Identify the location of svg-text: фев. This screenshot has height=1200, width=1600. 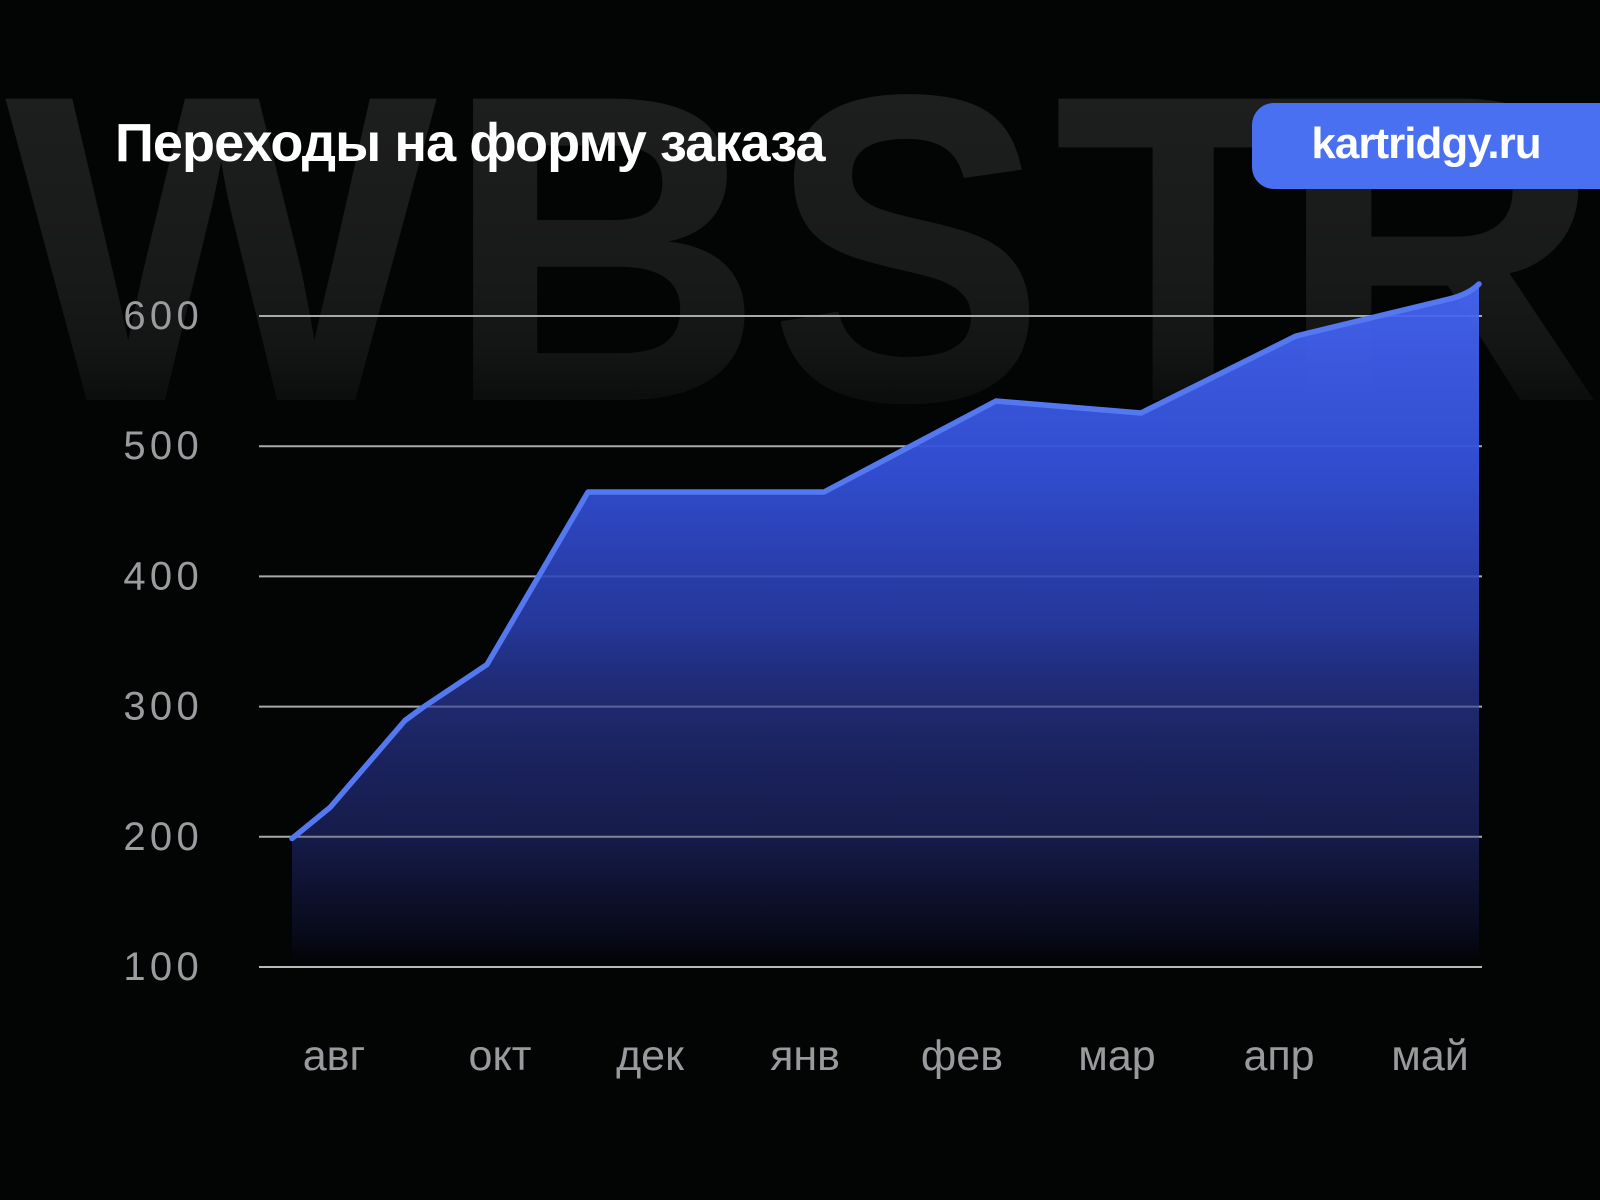
(962, 1056).